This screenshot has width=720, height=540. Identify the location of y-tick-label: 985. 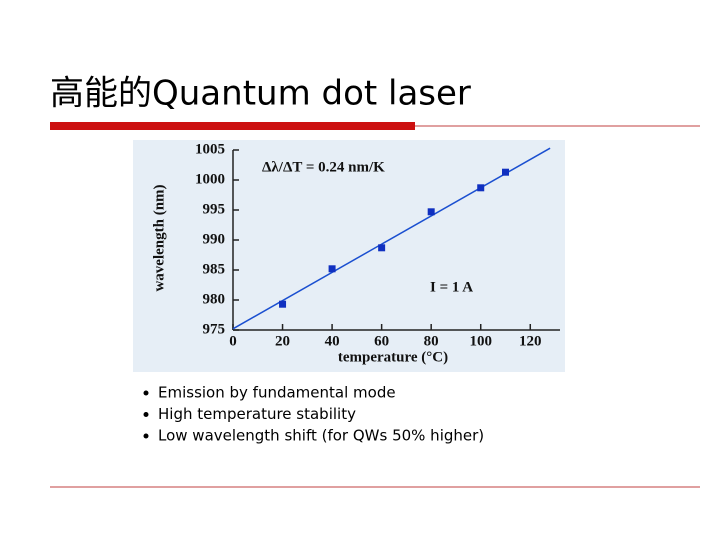
(214, 269).